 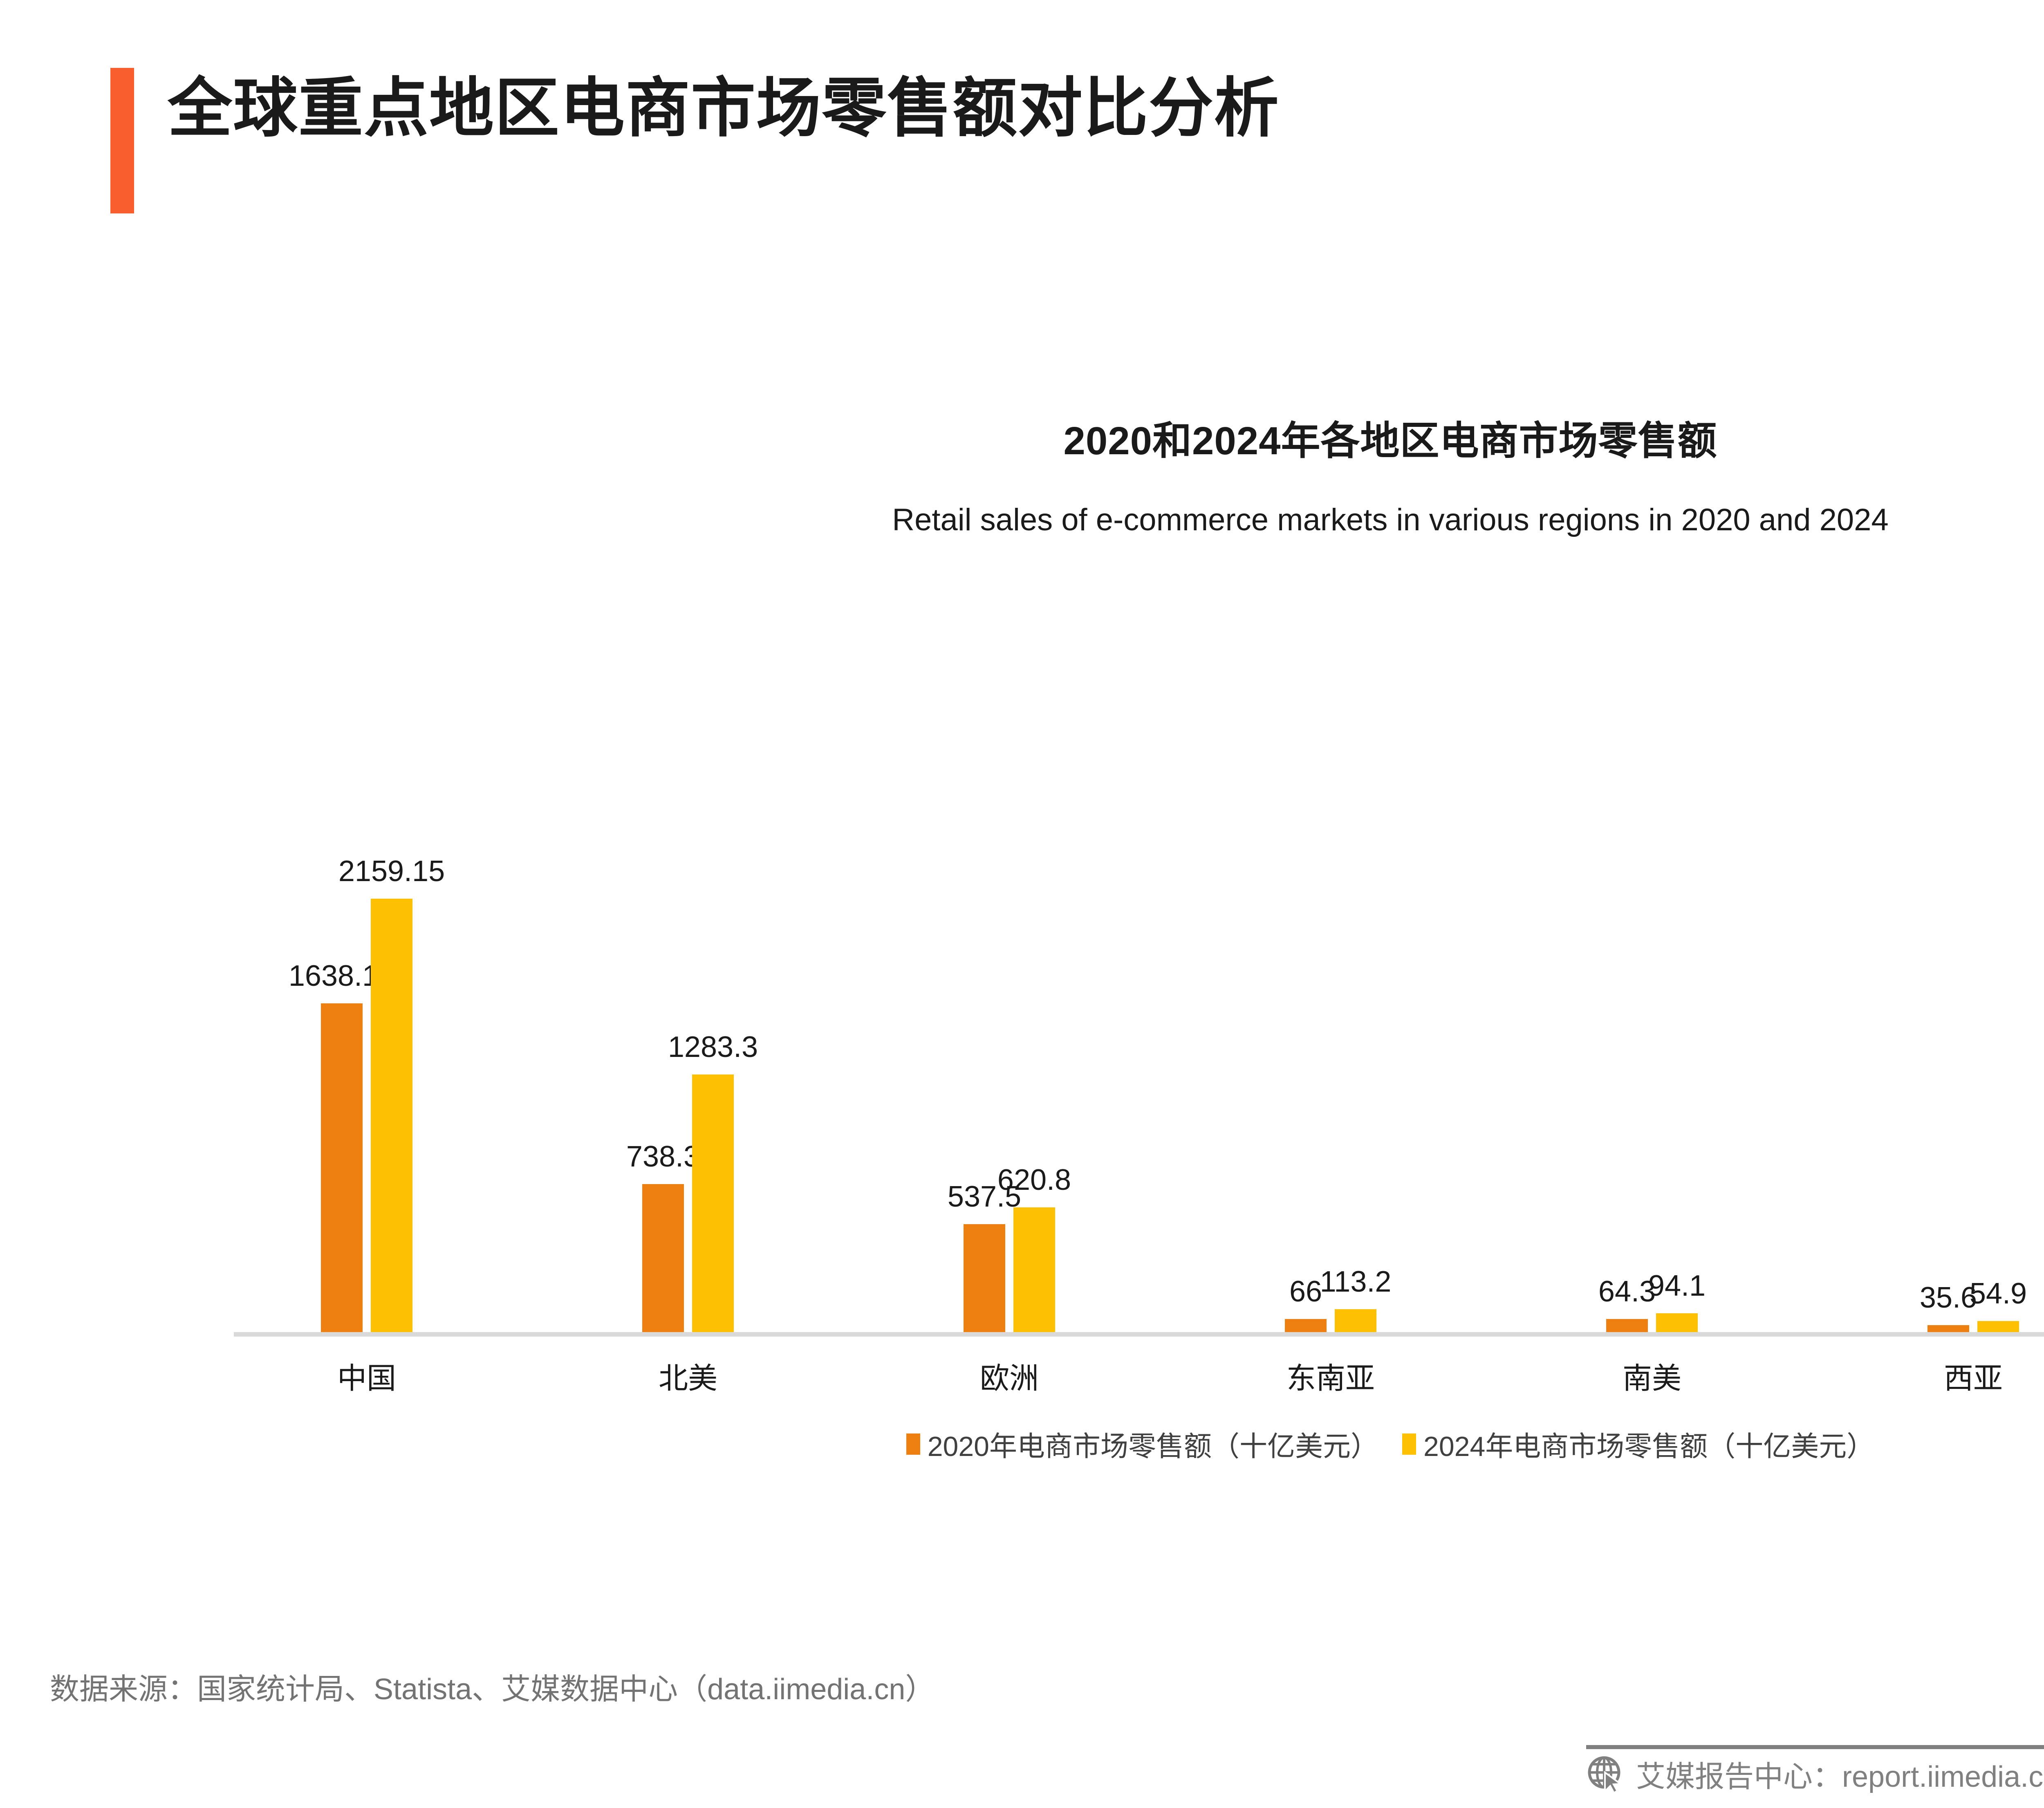 I want to click on bar-value-label: 620.8, so click(x=1034, y=1180).